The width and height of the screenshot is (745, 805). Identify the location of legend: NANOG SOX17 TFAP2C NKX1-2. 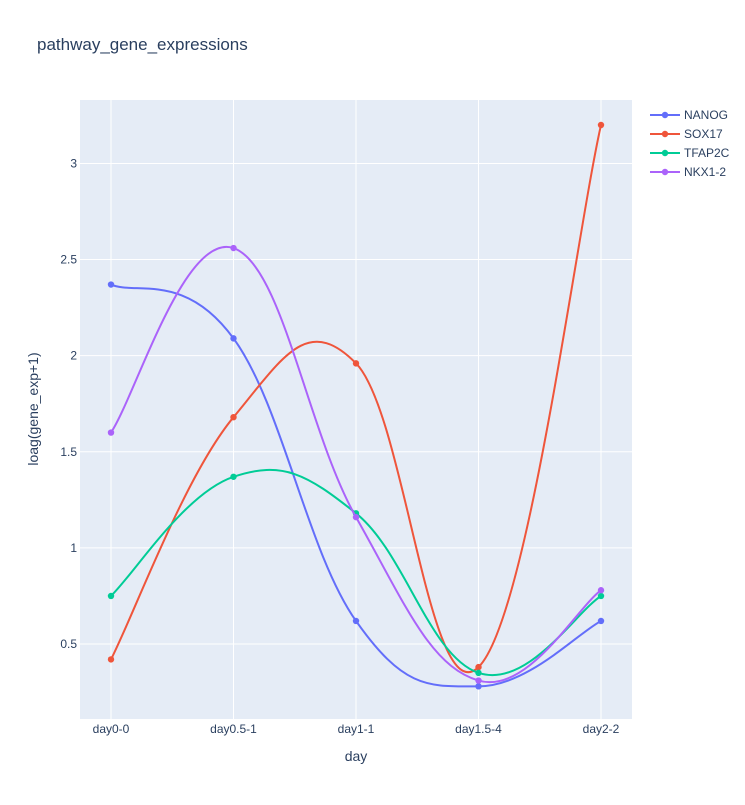
(690, 143).